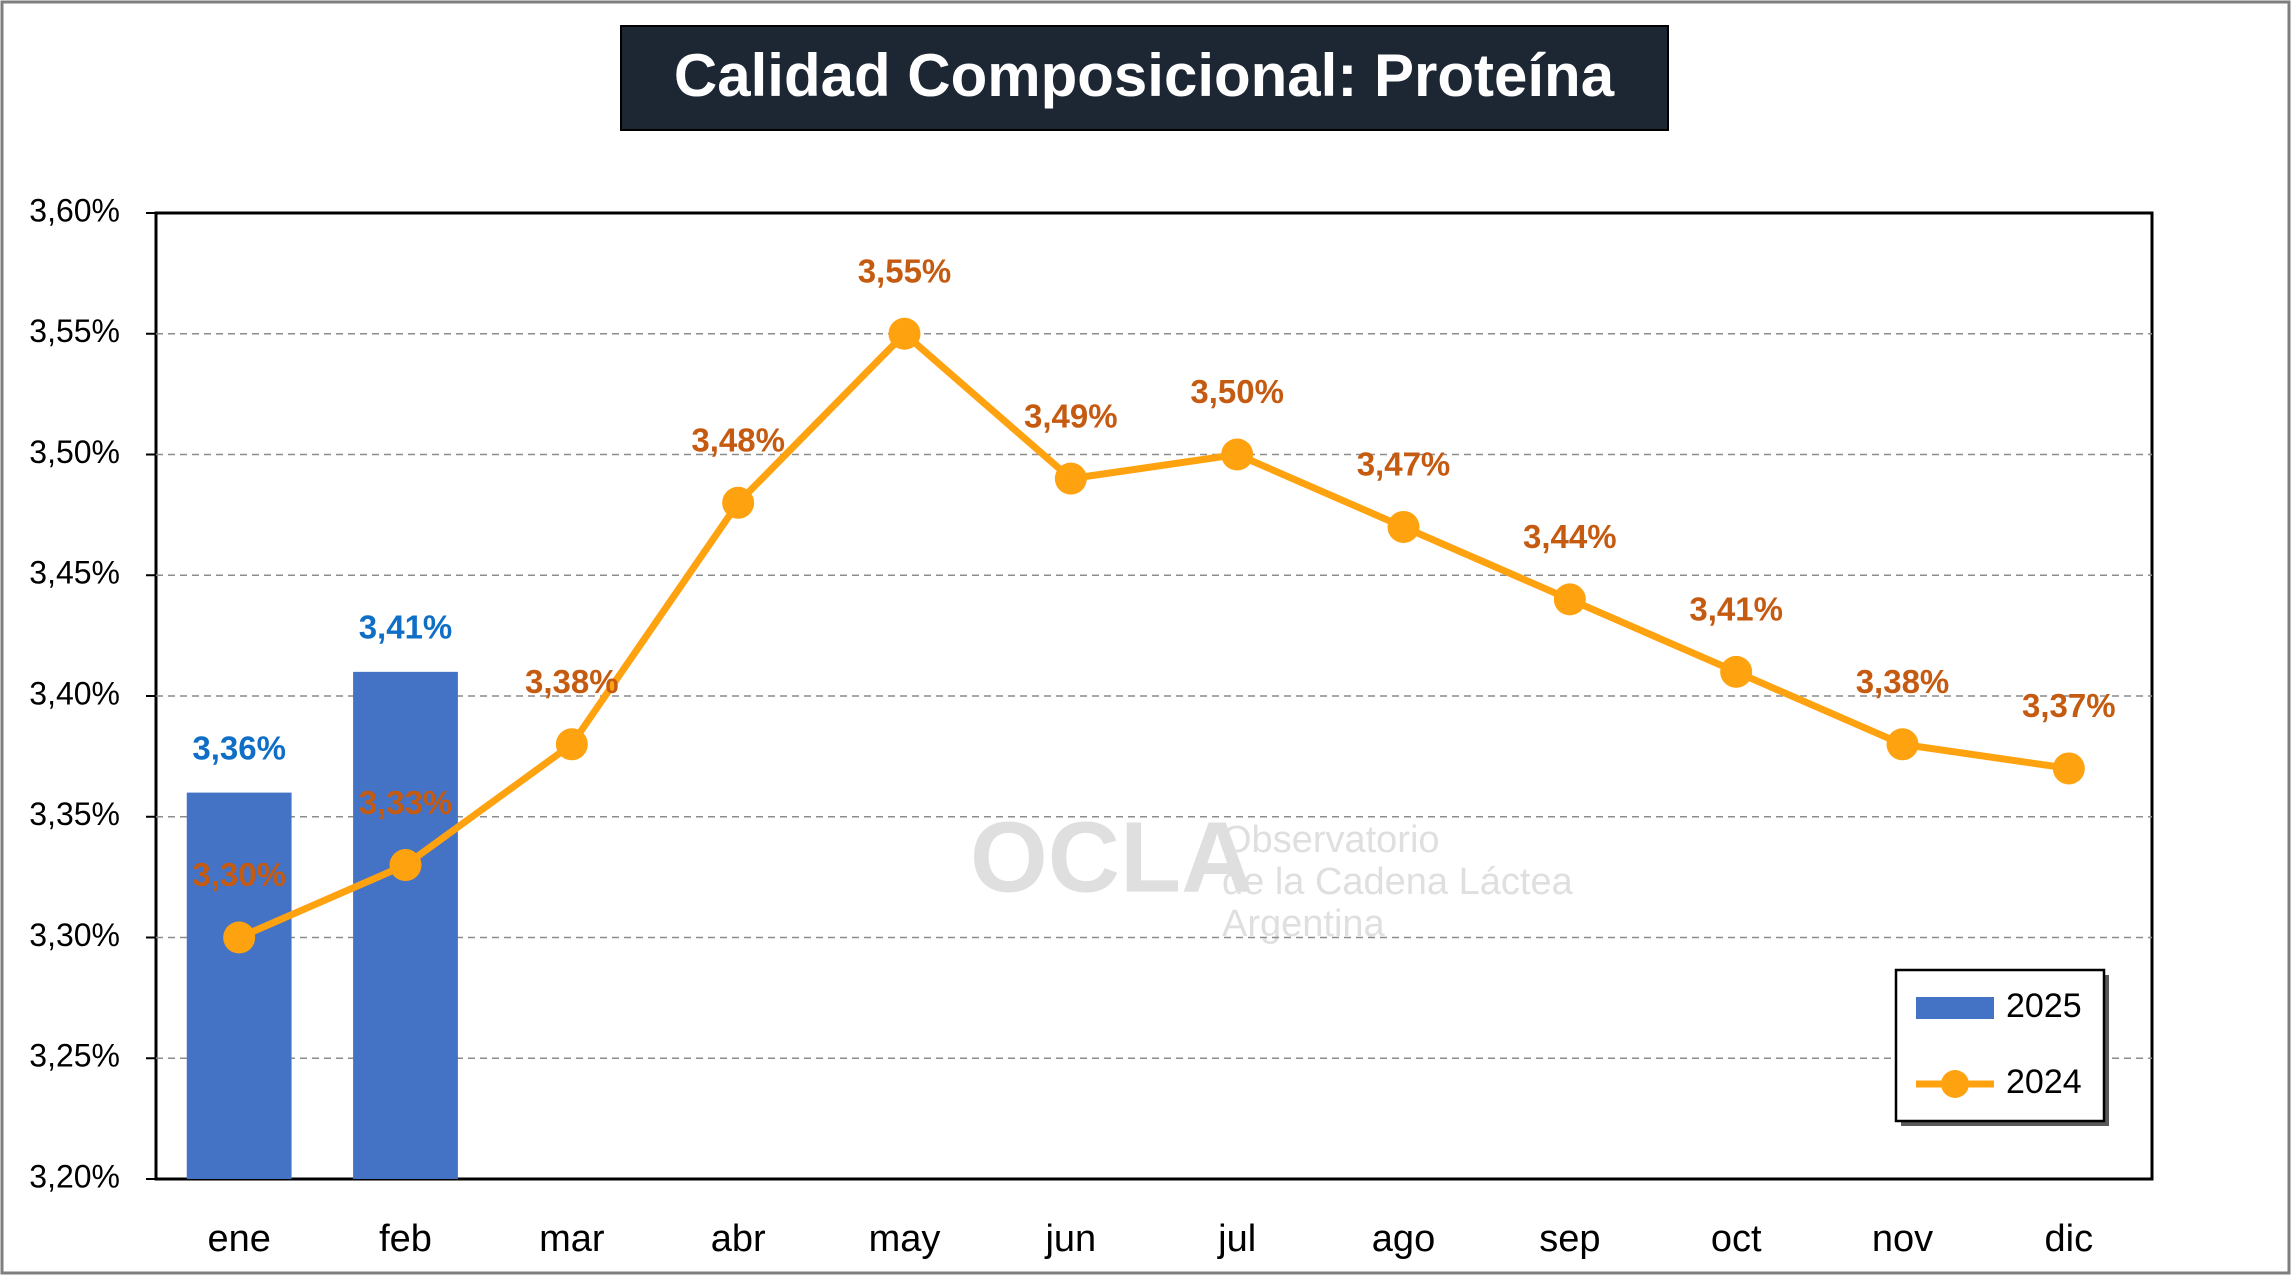  Describe the element at coordinates (1569, 1239) in the screenshot. I see `x-tick-label: sep` at that location.